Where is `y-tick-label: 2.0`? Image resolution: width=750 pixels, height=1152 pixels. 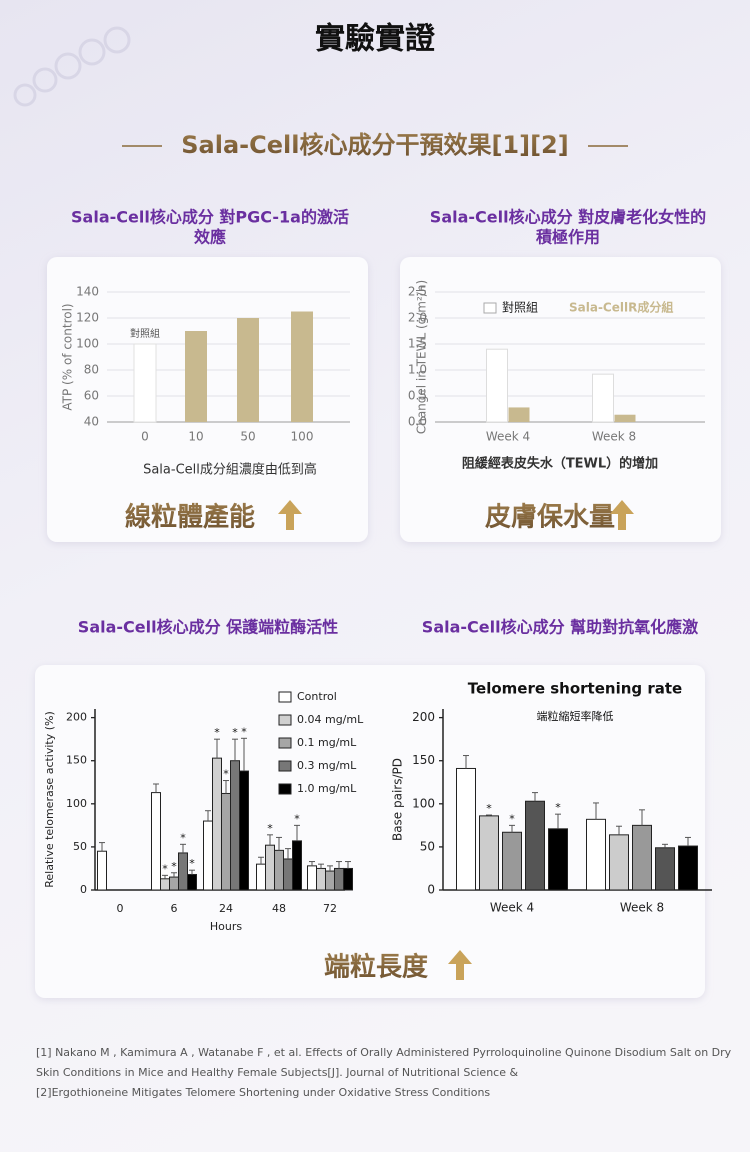
y-tick-label: 2.0 is located at coordinates (417, 318).